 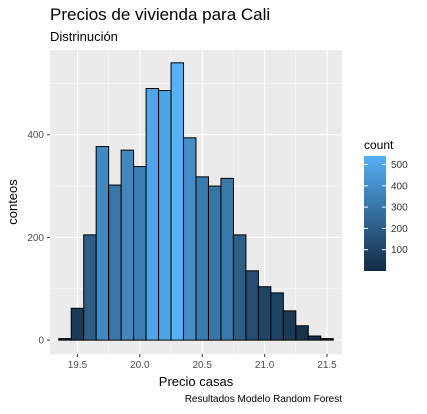 I want to click on legend-title: count, so click(x=379, y=145).